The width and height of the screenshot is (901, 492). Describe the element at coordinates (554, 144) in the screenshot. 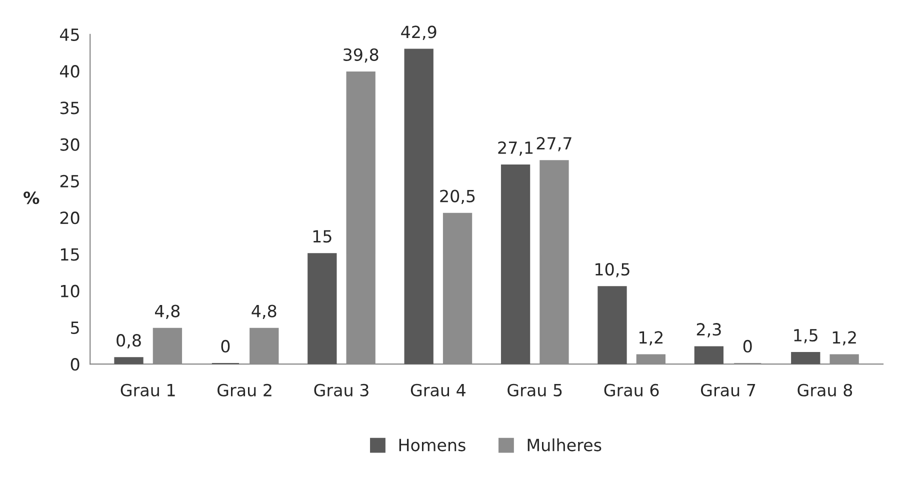

I see `data-label: 27,7` at that location.